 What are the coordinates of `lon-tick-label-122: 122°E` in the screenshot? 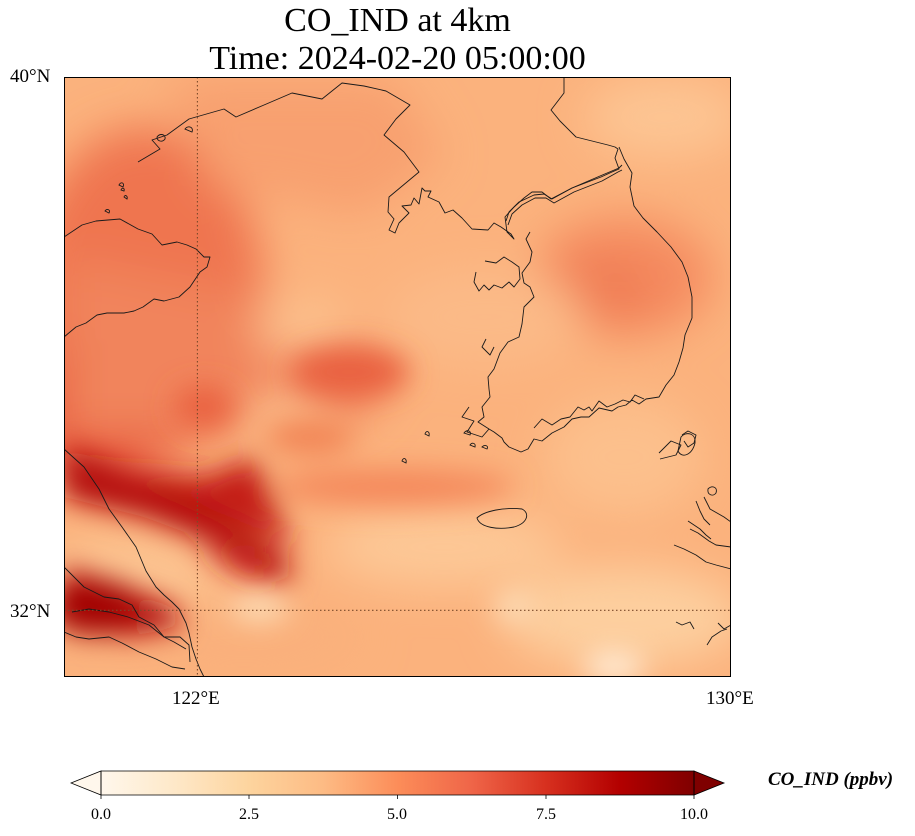 It's located at (196, 698).